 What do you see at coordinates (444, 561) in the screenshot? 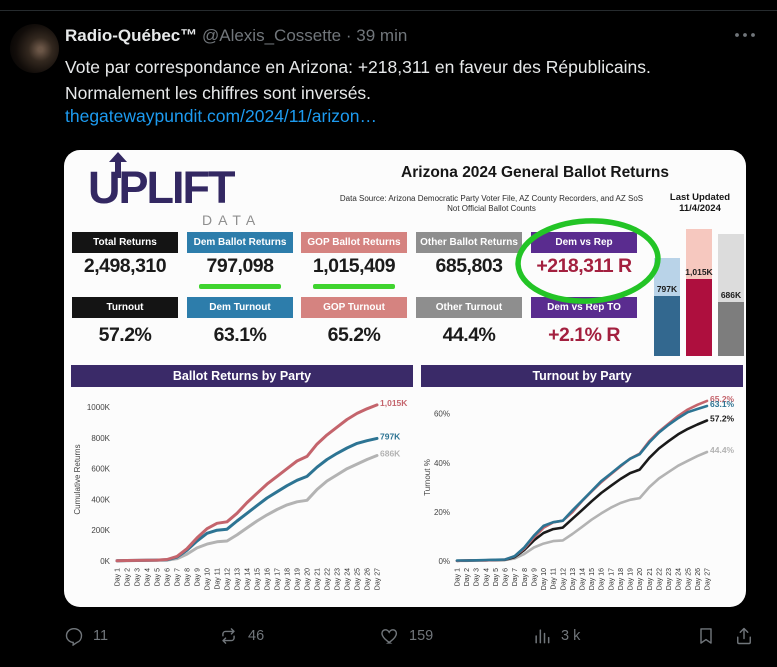
I see `y-tick-label: 0%` at bounding box center [444, 561].